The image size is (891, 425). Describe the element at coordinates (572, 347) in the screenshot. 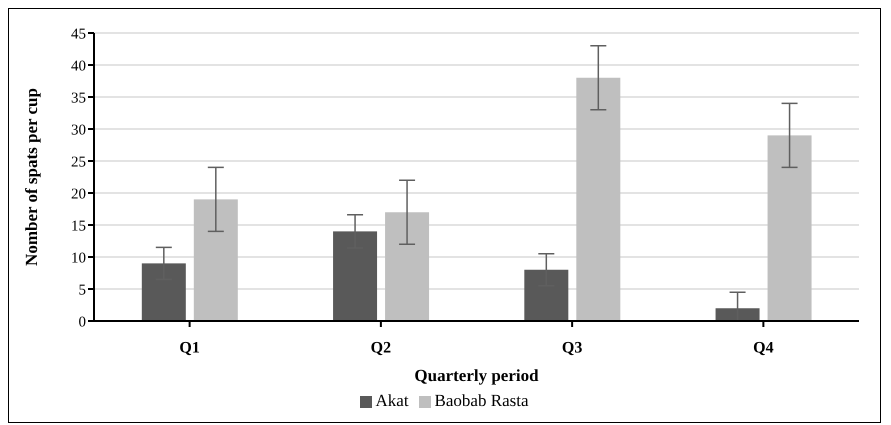

I see `x-tick-label: Q3` at that location.